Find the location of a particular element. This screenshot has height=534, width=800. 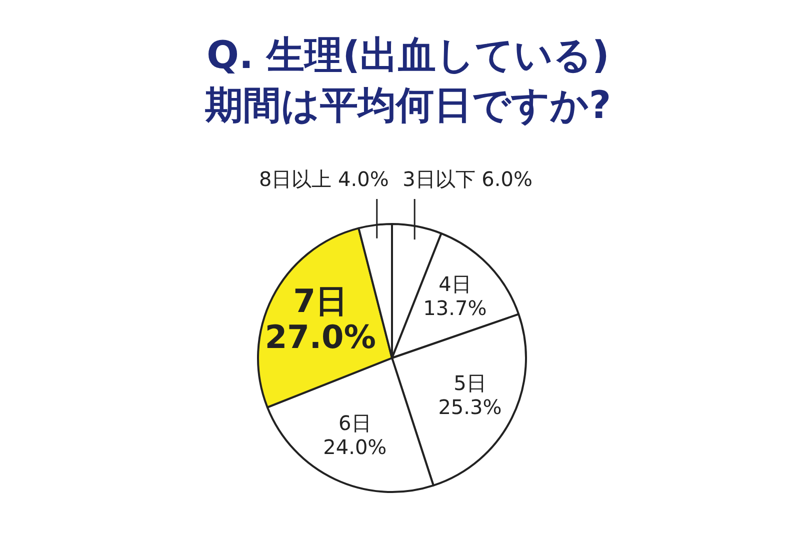

data-label: 27.0% is located at coordinates (320, 337).